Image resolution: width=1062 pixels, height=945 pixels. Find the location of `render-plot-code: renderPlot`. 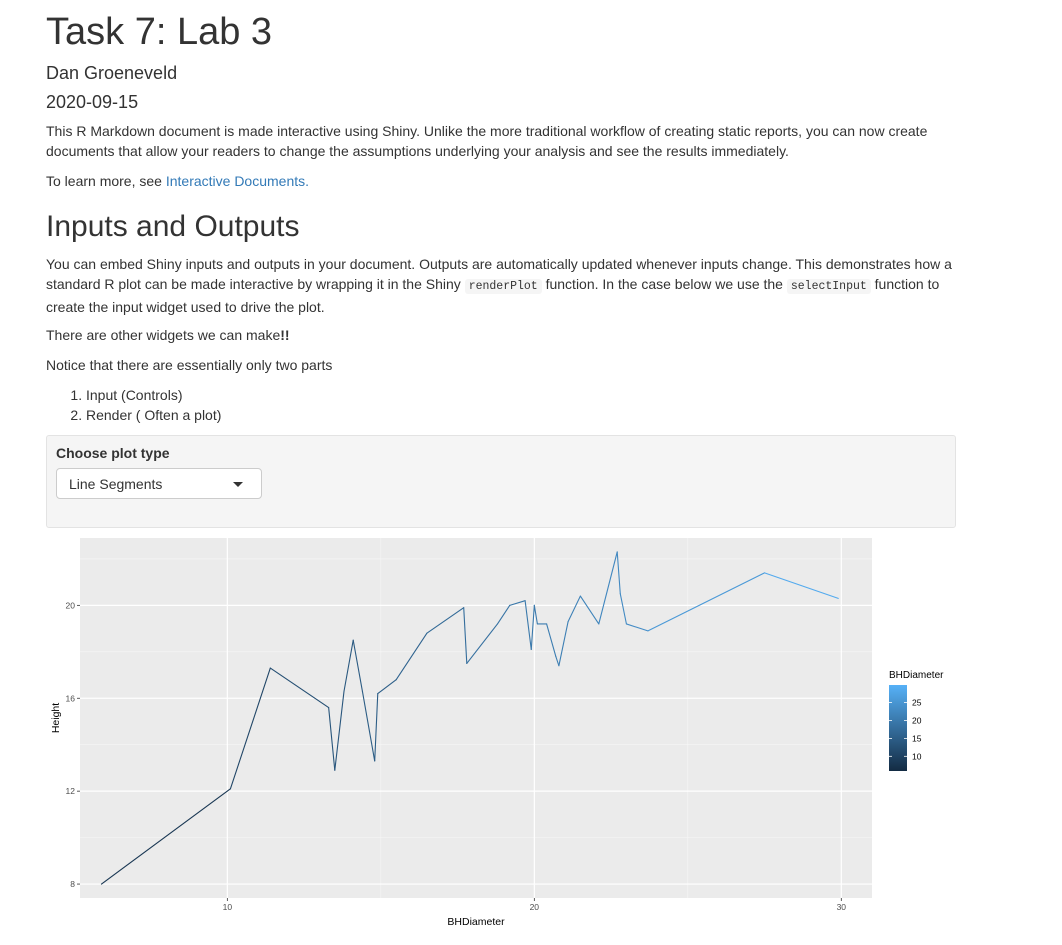

render-plot-code: renderPlot is located at coordinates (503, 286).